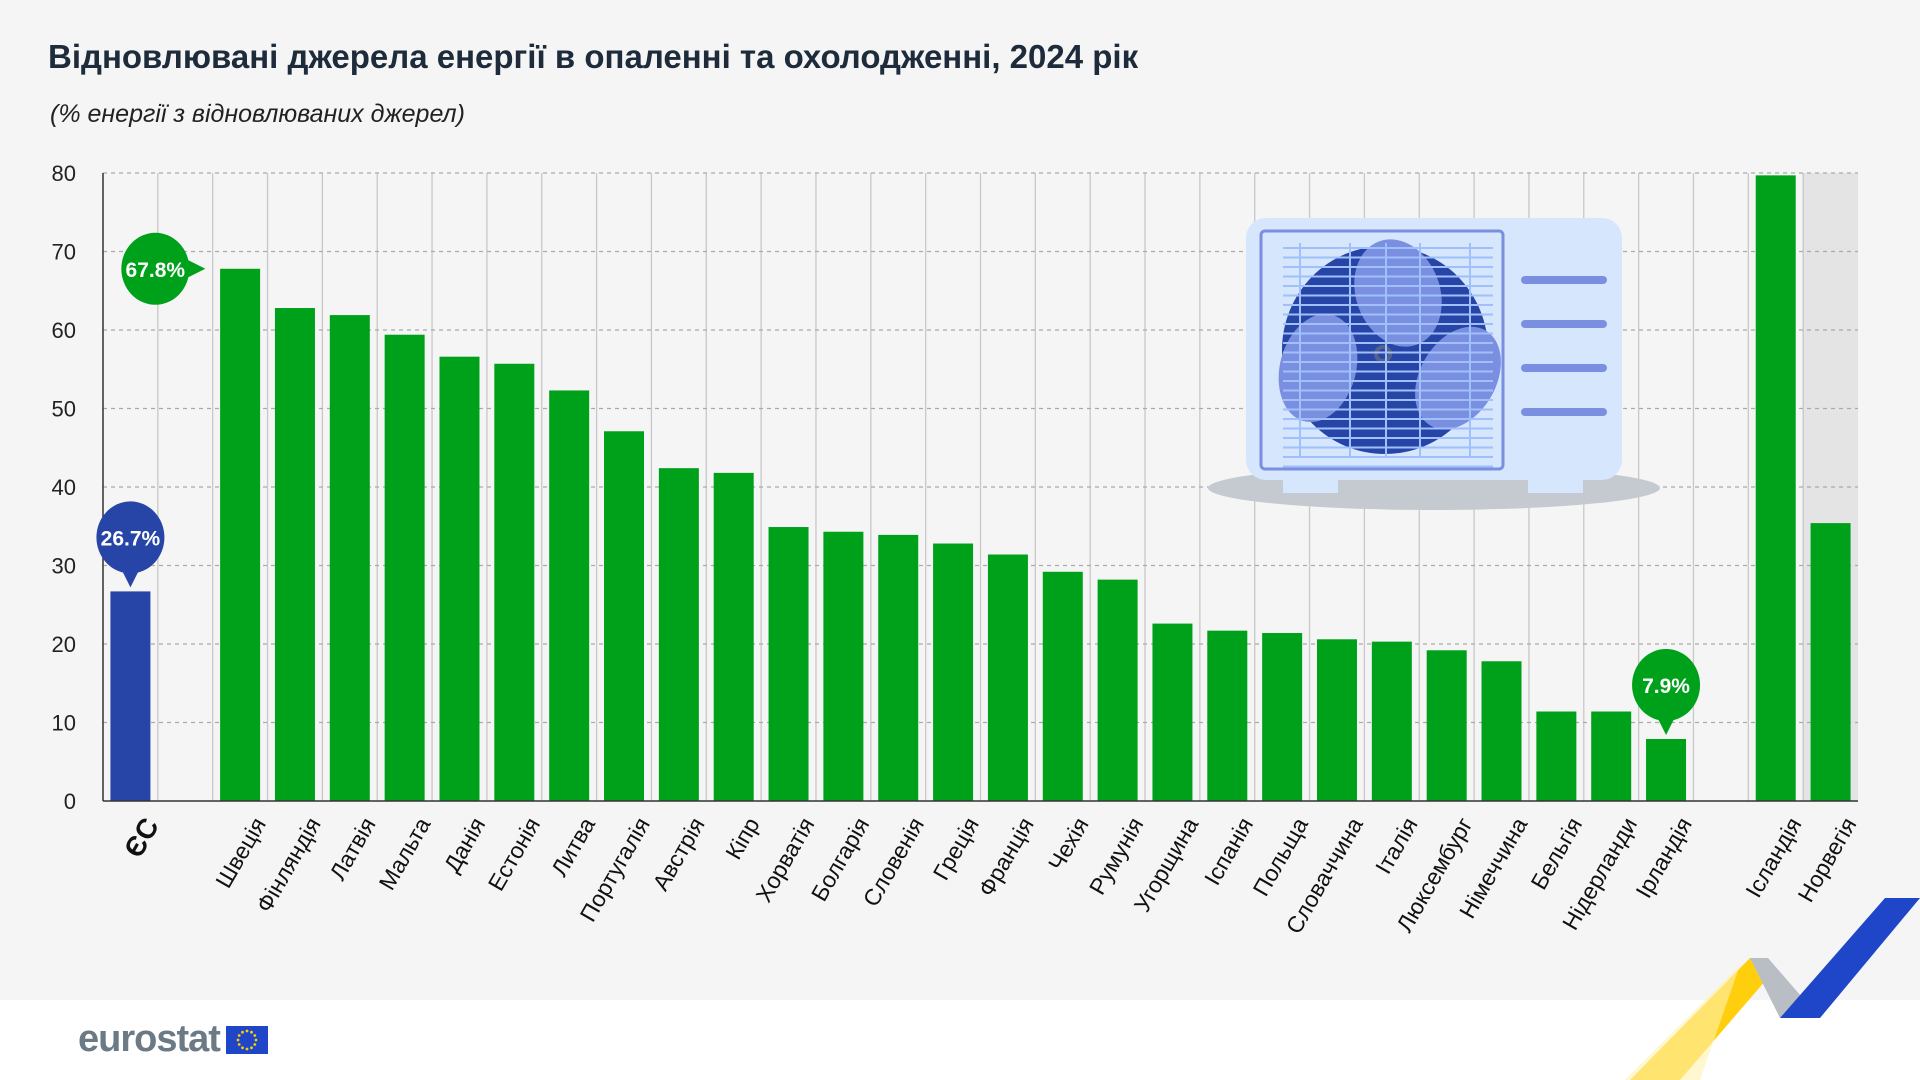 This screenshot has width=1920, height=1080. I want to click on y-tick-label: 50, so click(64, 409).